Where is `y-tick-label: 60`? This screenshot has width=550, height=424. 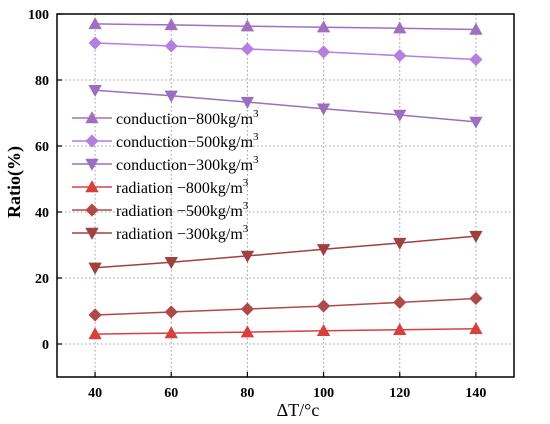 y-tick-label: 60 is located at coordinates (42, 147).